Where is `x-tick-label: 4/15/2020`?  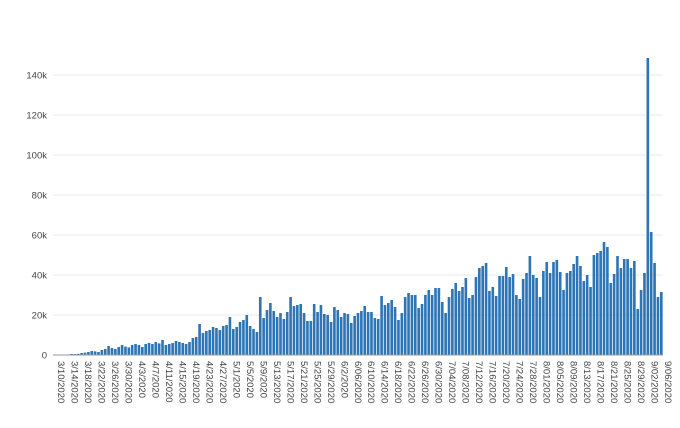
x-tick-label: 4/15/2020 is located at coordinates (182, 382).